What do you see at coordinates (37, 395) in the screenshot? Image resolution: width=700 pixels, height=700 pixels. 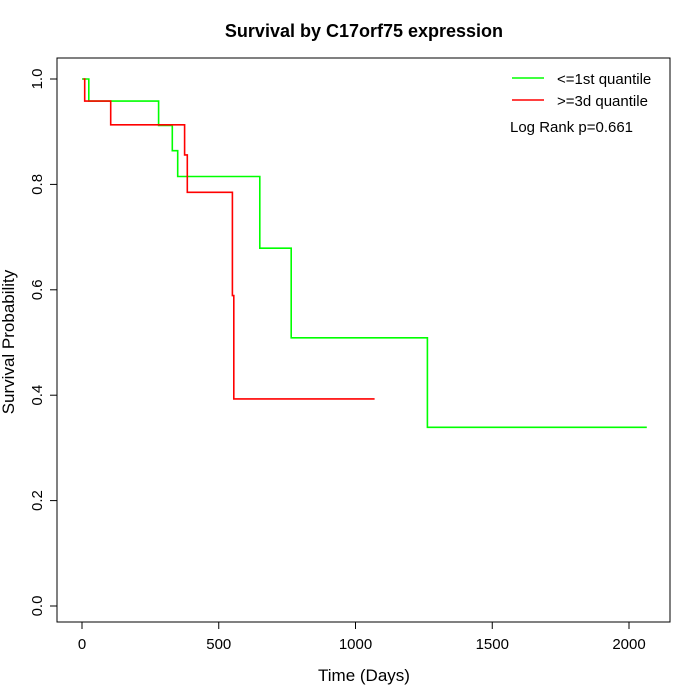 I see `y-tick-label: 0.4` at bounding box center [37, 395].